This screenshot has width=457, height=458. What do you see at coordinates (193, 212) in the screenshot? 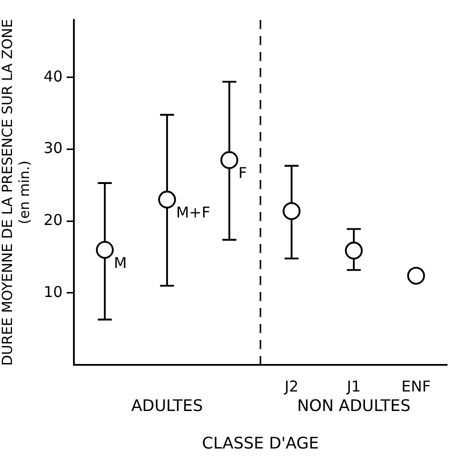
I see `data-label: M+F` at bounding box center [193, 212].